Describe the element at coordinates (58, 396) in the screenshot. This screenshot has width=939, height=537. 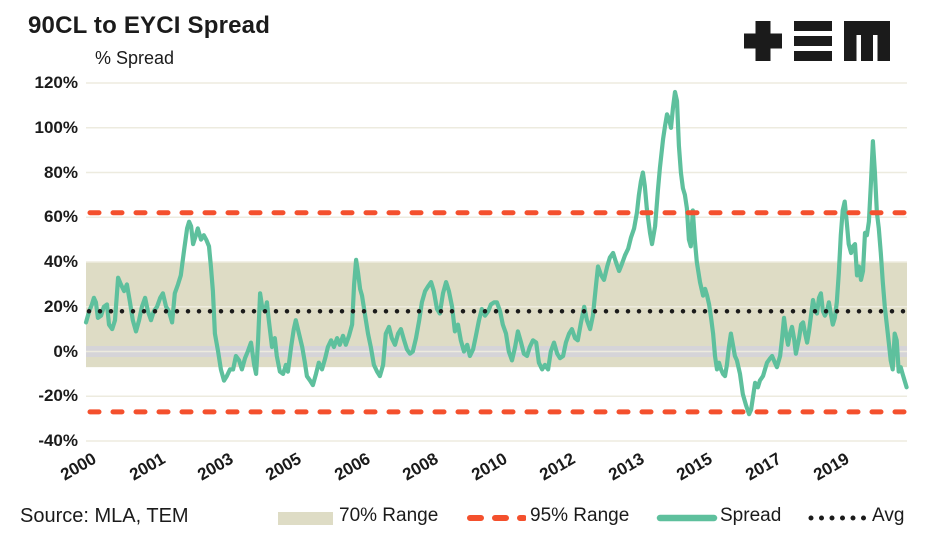
I see `y-tick-label: -20%` at that location.